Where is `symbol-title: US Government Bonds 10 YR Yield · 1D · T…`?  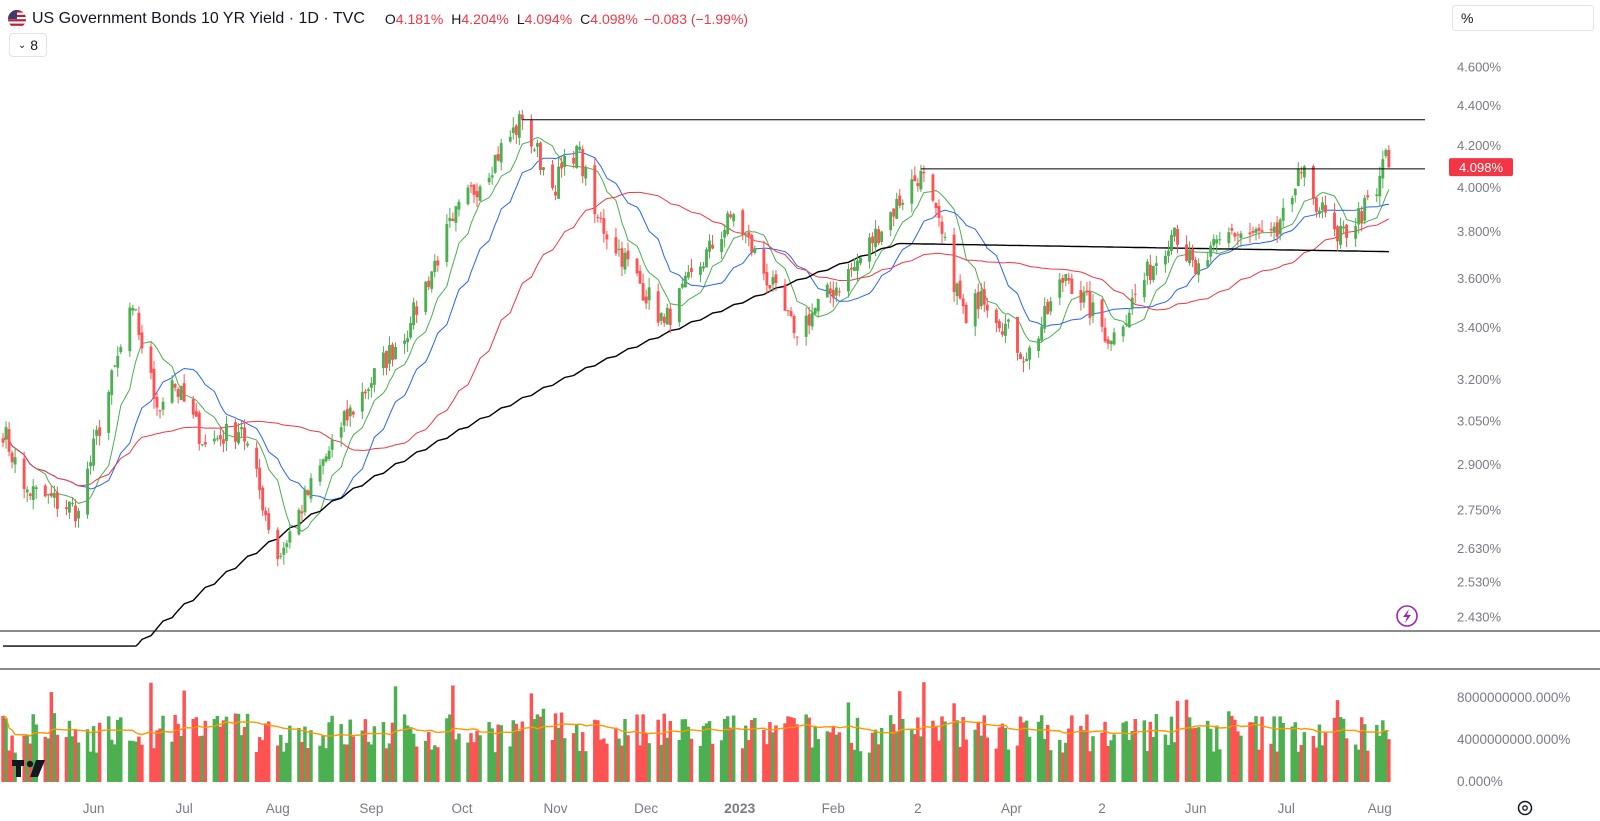 symbol-title: US Government Bonds 10 YR Yield · 1D · T… is located at coordinates (198, 18).